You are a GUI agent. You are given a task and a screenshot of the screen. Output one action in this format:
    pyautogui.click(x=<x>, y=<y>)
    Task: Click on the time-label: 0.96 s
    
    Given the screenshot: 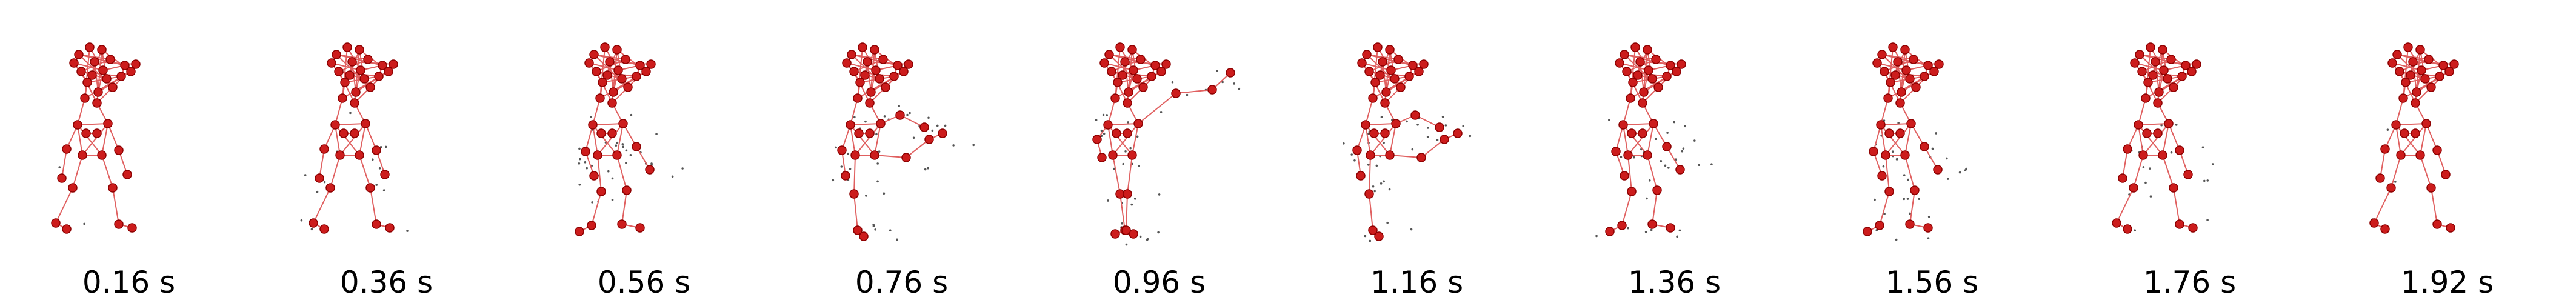 What is the action you would take?
    pyautogui.click(x=1159, y=282)
    